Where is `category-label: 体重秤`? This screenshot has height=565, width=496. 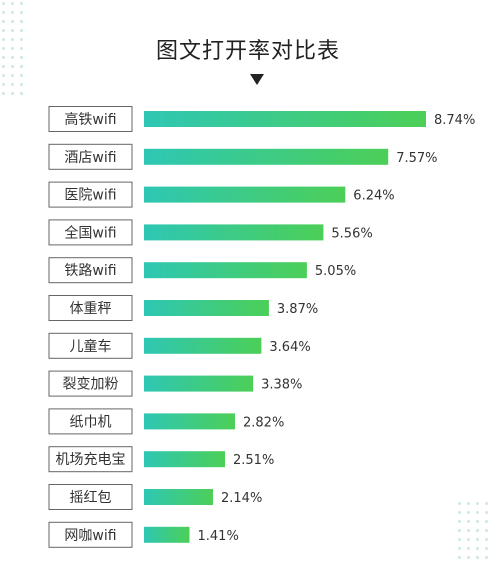
category-label: 体重秤 is located at coordinates (91, 309).